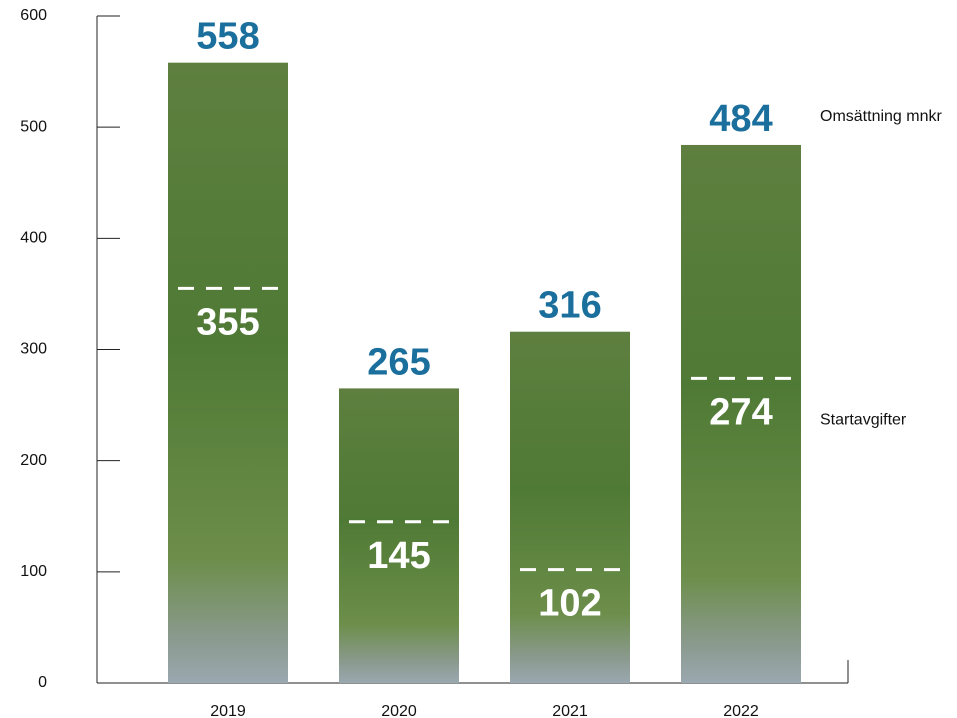  What do you see at coordinates (569, 604) in the screenshot?
I see `value-label: 102` at bounding box center [569, 604].